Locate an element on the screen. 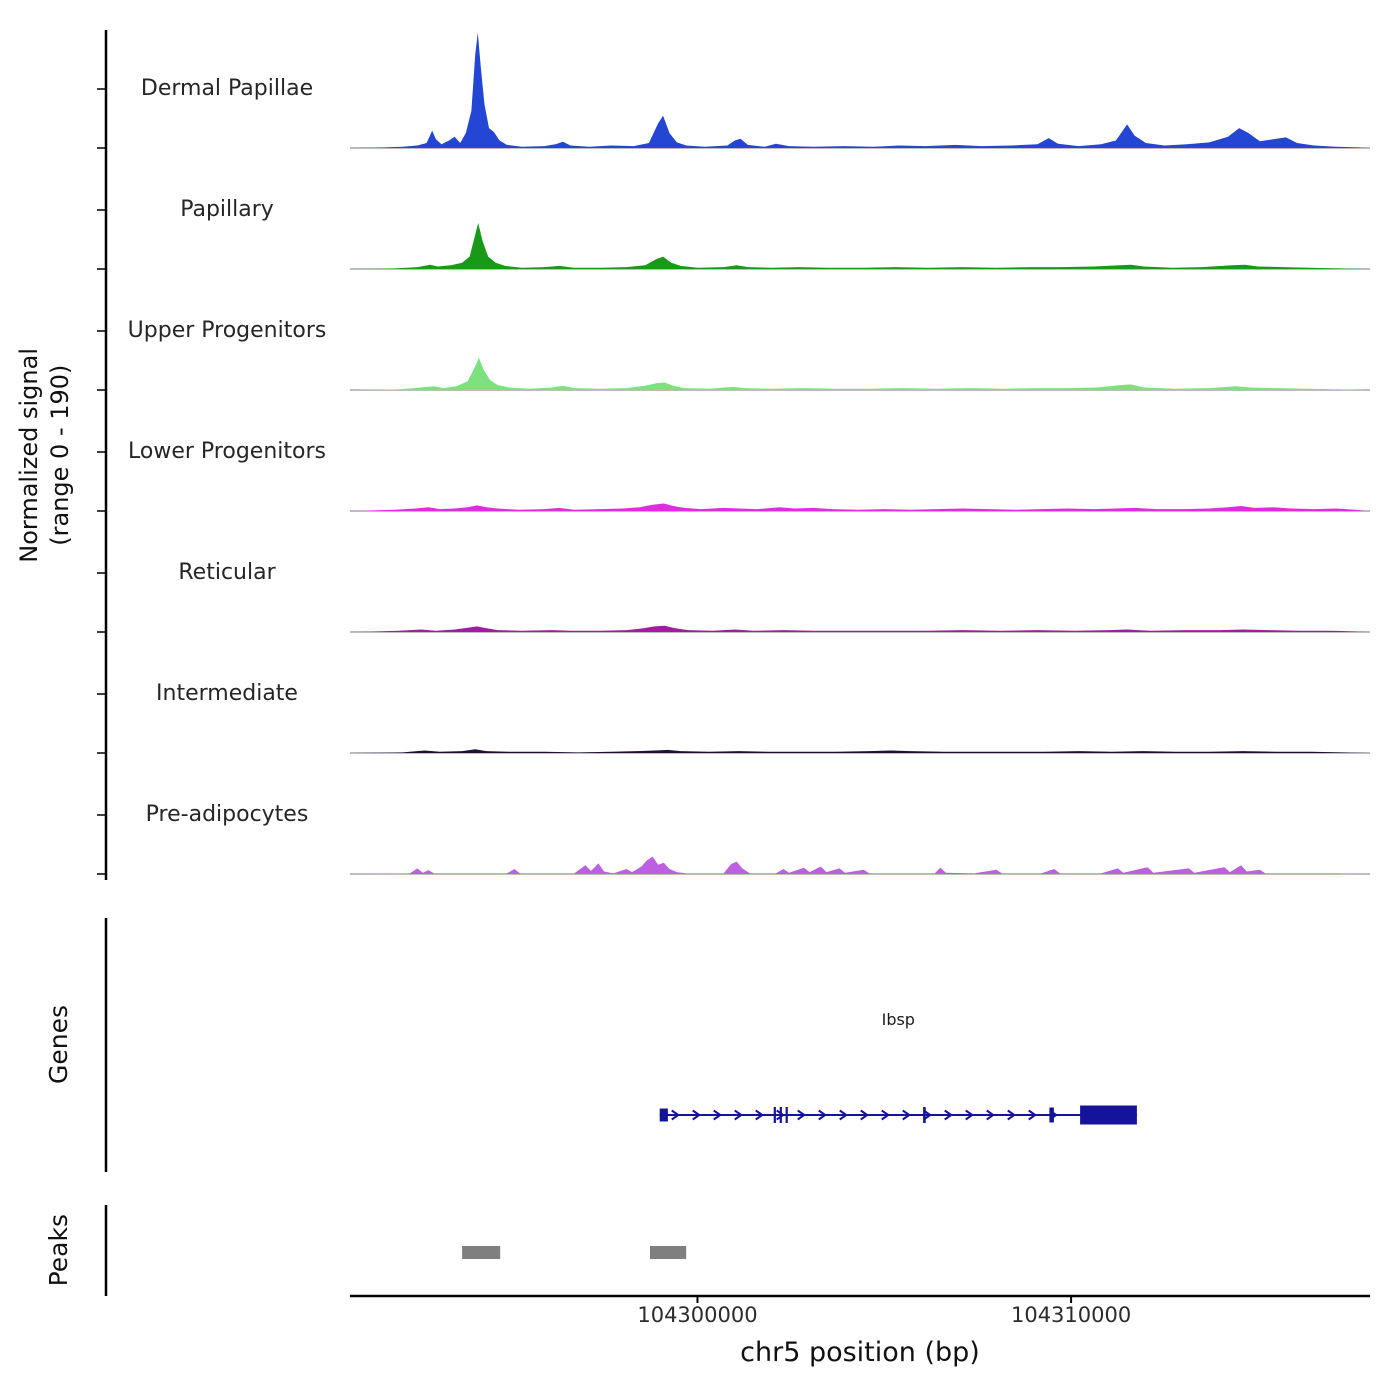 The image size is (1400, 1400). gene-name-label: Ibsp is located at coordinates (898, 1019).